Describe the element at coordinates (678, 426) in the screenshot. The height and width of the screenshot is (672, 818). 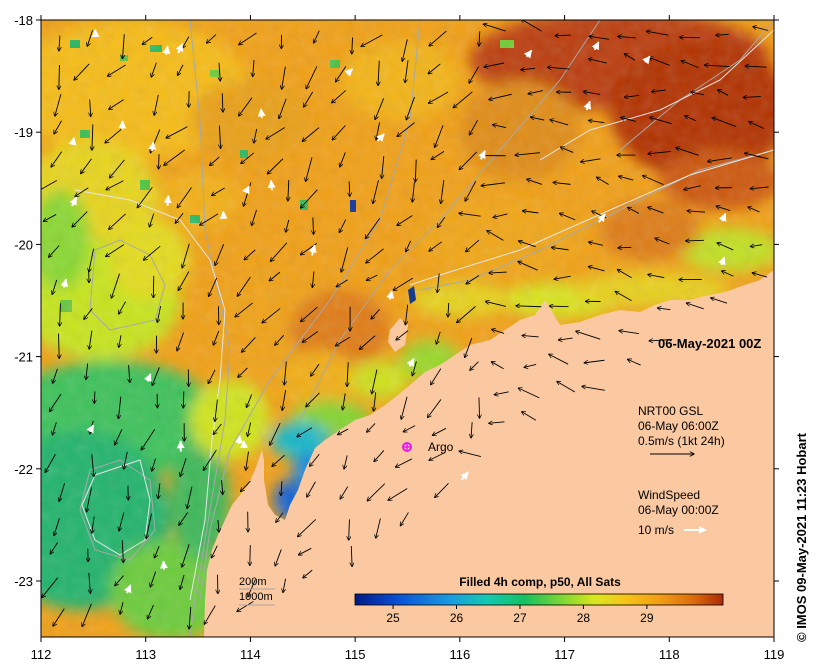
I see `current-legend-line2: 06-May 06:00Z` at that location.